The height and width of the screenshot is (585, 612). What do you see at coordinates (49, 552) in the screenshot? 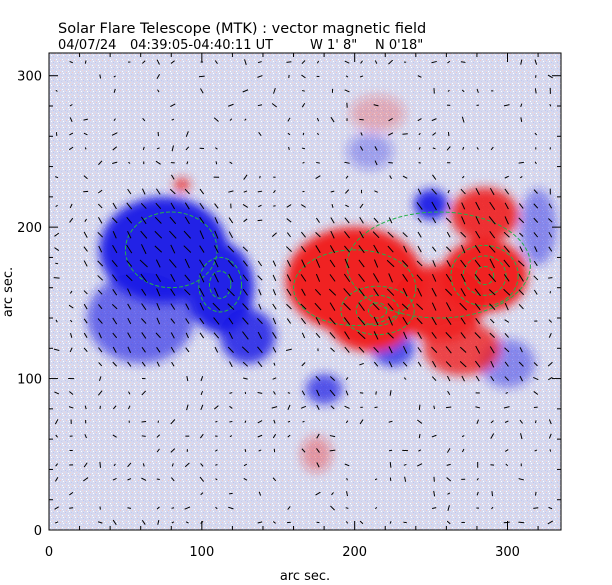
I see `x-tick-label-0: 0` at bounding box center [49, 552].